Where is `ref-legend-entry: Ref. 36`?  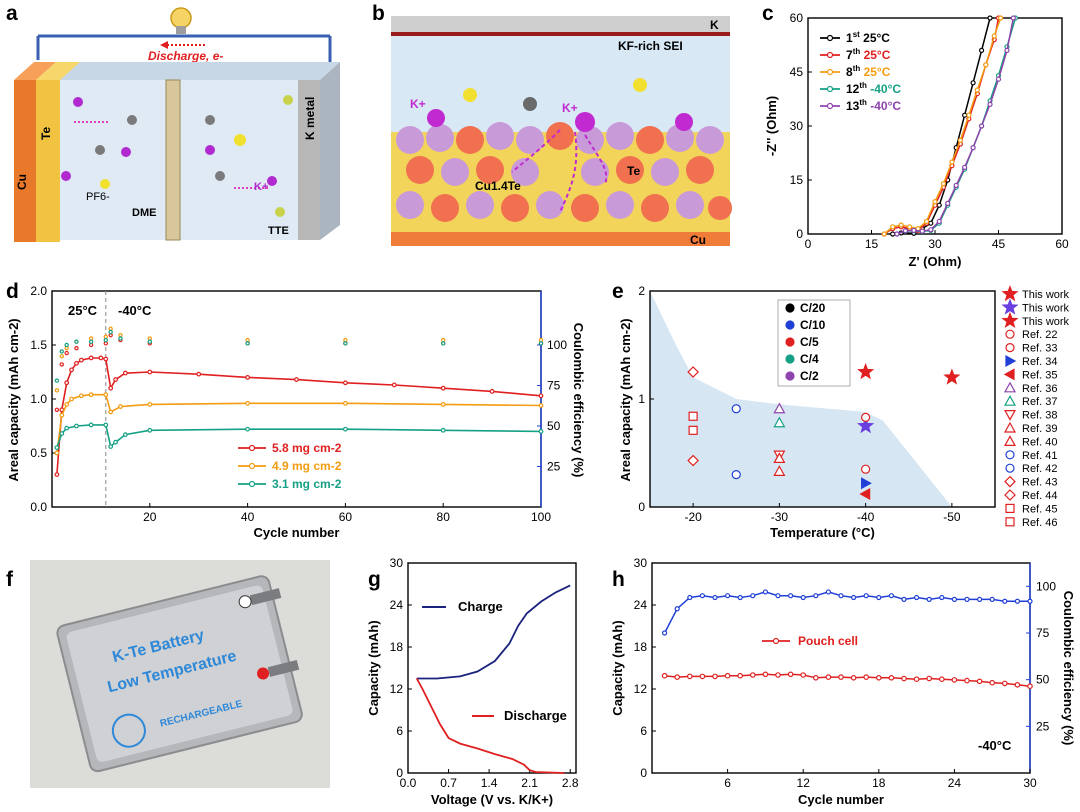
ref-legend-entry: Ref. 36 is located at coordinates (1039, 389).